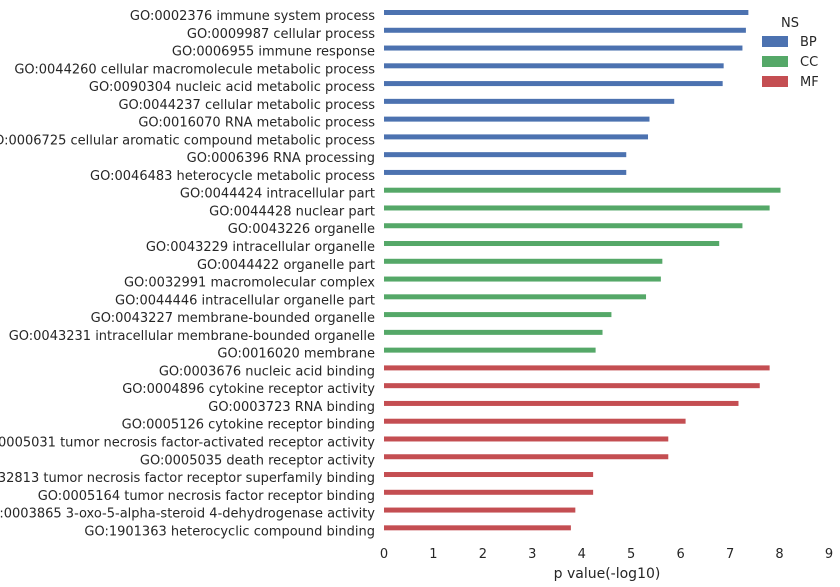 The height and width of the screenshot is (587, 840). Describe the element at coordinates (730, 554) in the screenshot. I see `x-tick-label: 7` at that location.